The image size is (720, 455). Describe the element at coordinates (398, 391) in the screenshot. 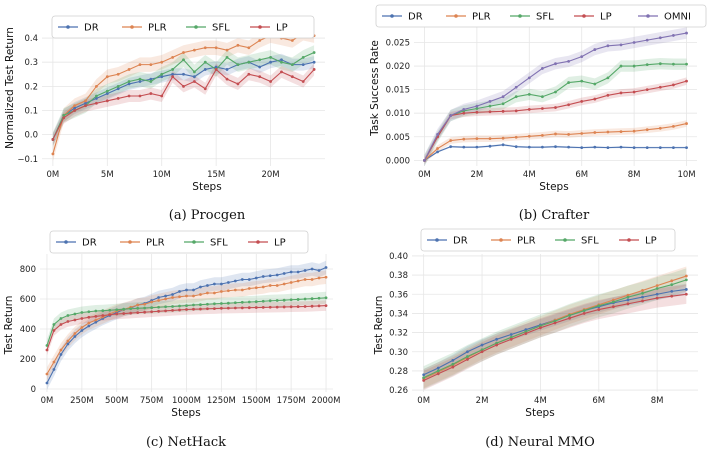

I see `neural-mmo-y-tick-label: 0.26` at that location.